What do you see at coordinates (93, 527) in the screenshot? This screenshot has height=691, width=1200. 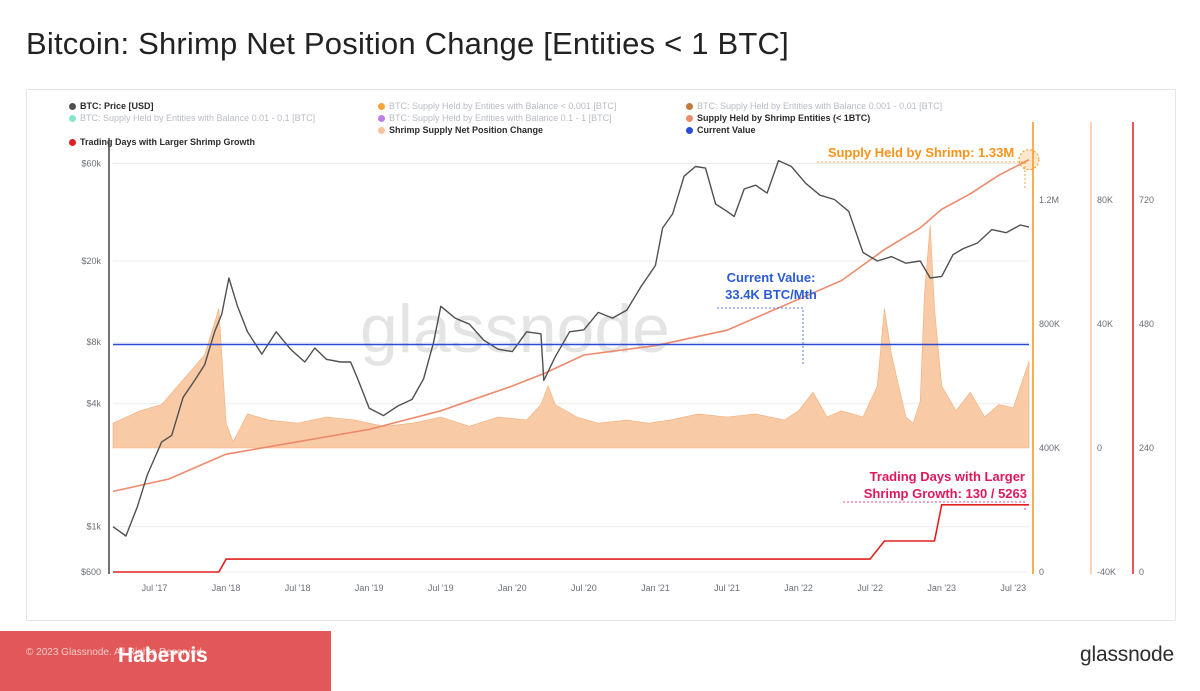 I see `price-tick-label: $1k` at bounding box center [93, 527].